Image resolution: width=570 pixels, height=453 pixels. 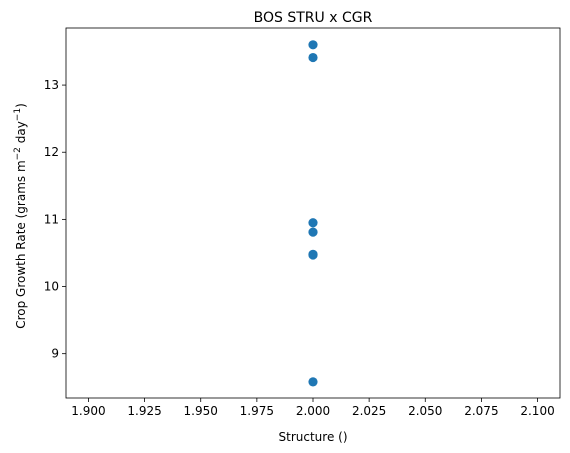 I want to click on y-tick-label: 13, so click(x=51, y=85).